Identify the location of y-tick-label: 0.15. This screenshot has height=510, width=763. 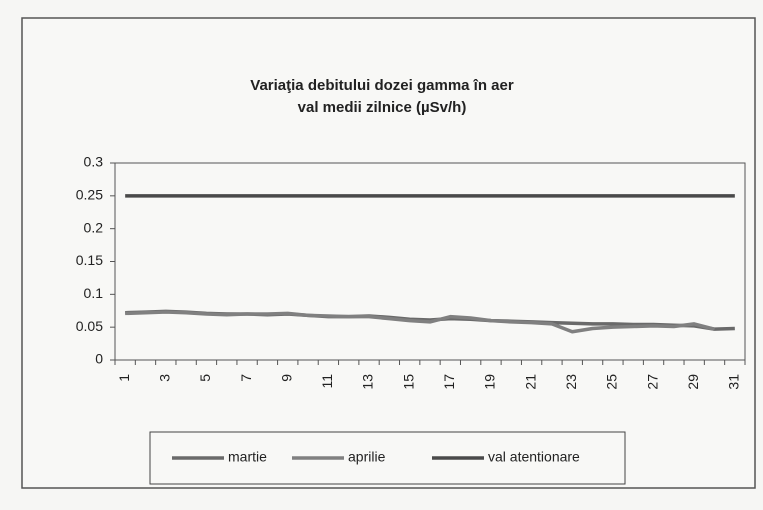
(89, 260).